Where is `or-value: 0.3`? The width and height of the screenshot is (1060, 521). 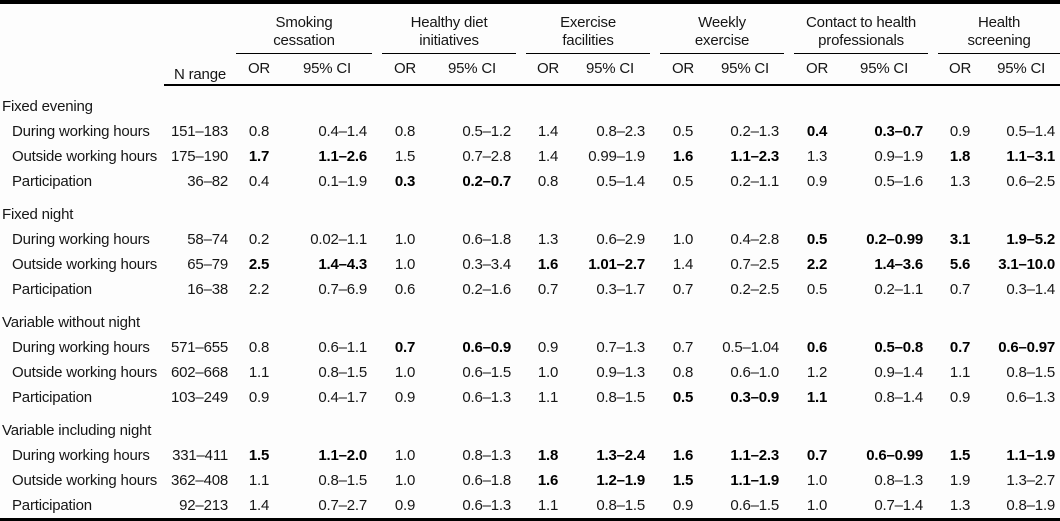
or-value: 0.3 is located at coordinates (405, 181).